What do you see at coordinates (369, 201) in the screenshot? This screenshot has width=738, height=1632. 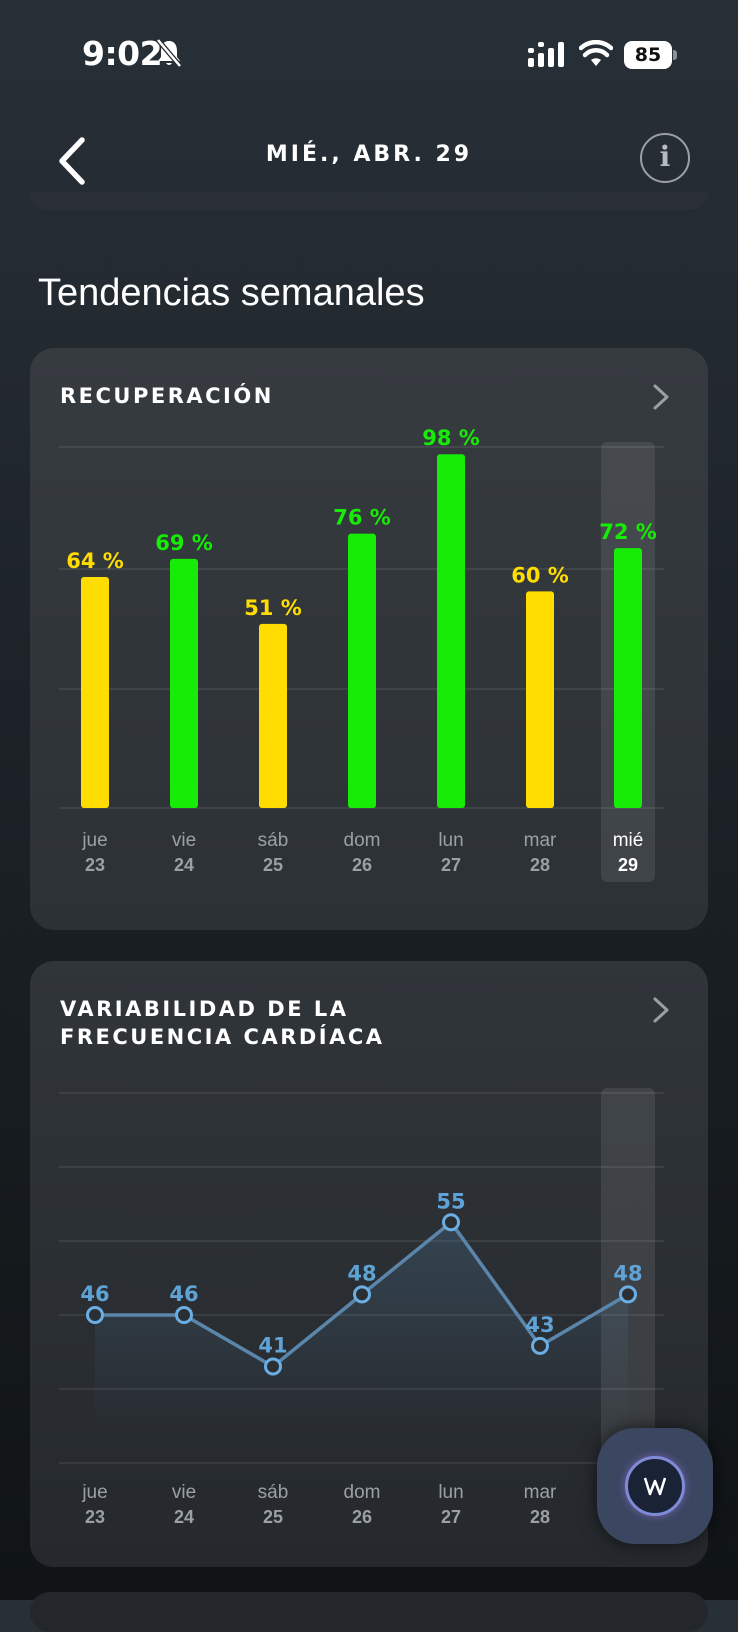 I see `header-divider` at bounding box center [369, 201].